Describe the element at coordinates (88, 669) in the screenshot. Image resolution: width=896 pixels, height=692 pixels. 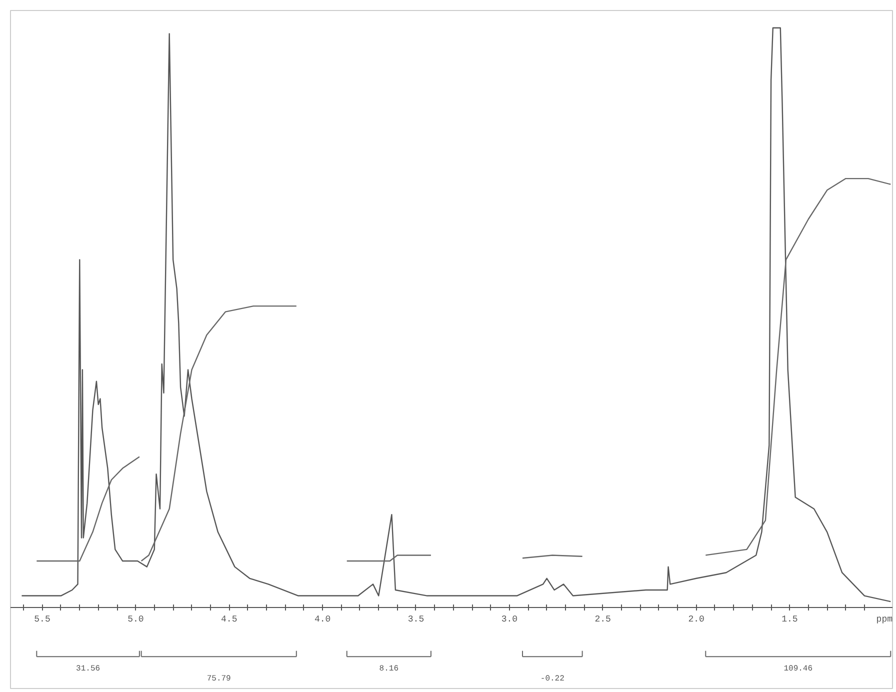
I see `text: 31.56` at that location.